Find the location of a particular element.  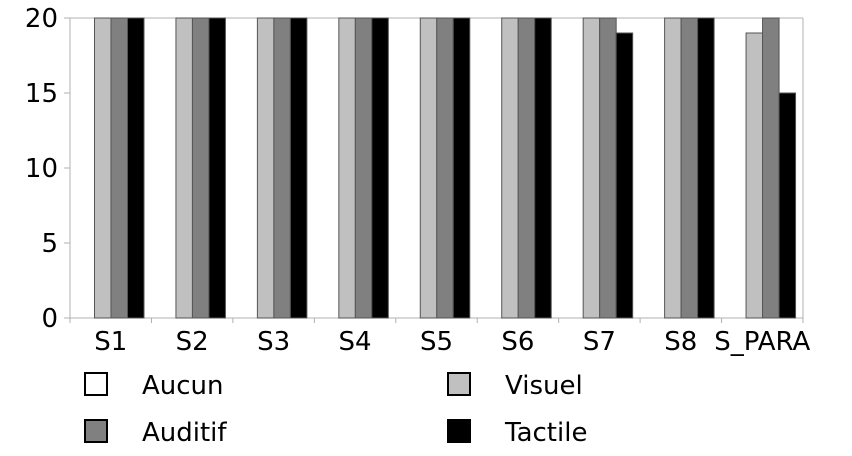

legend-label-auditif: Auditif is located at coordinates (184, 433).